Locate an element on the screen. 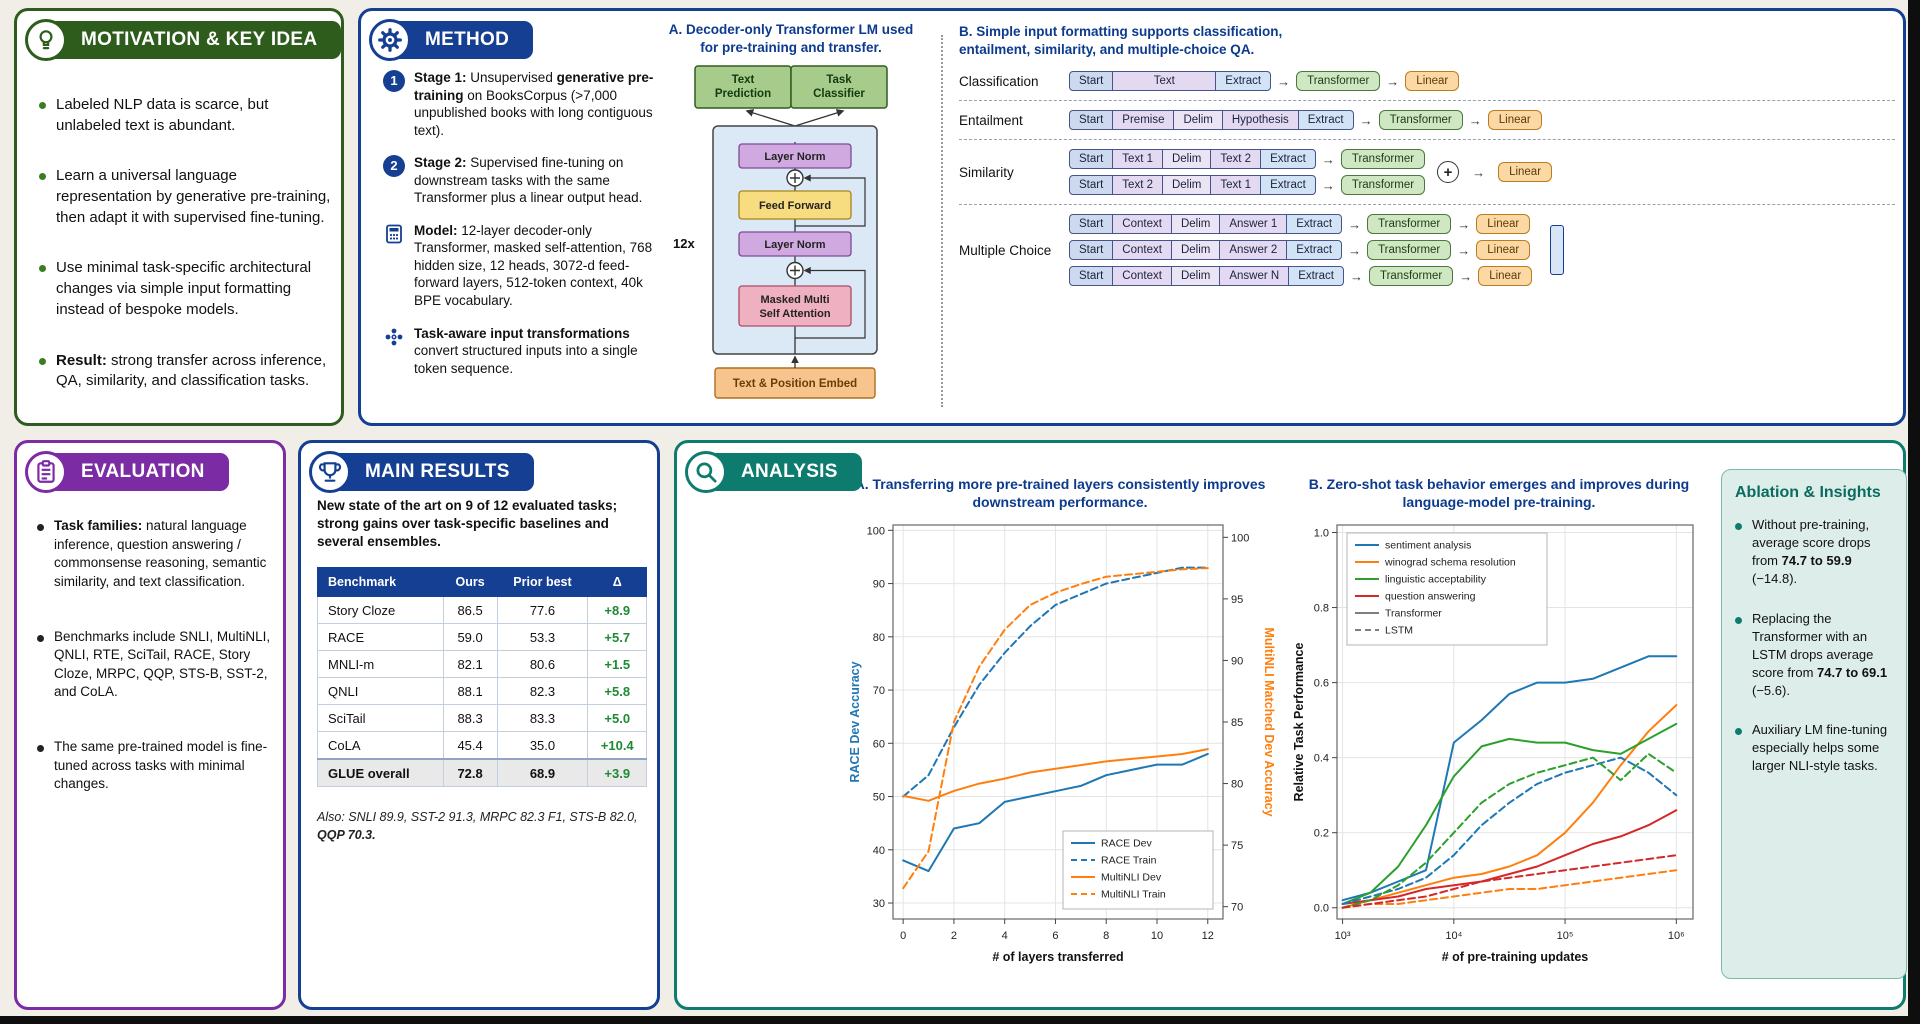 This screenshot has height=1024, width=1920. text-position-embed-box: Text & Position Embed is located at coordinates (795, 383).